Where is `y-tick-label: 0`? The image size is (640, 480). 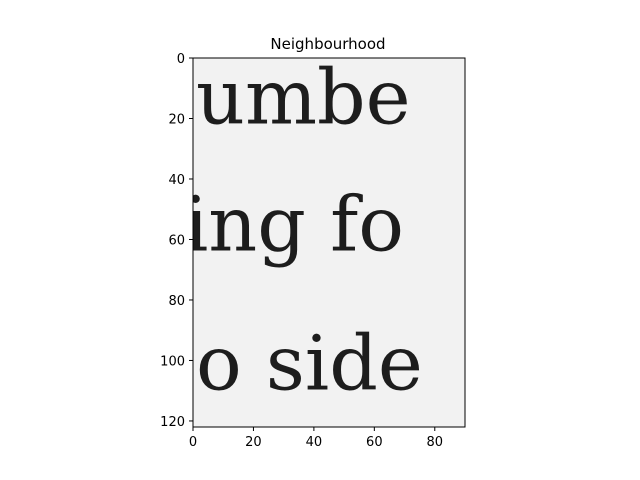
y-tick-label: 0 is located at coordinates (181, 59).